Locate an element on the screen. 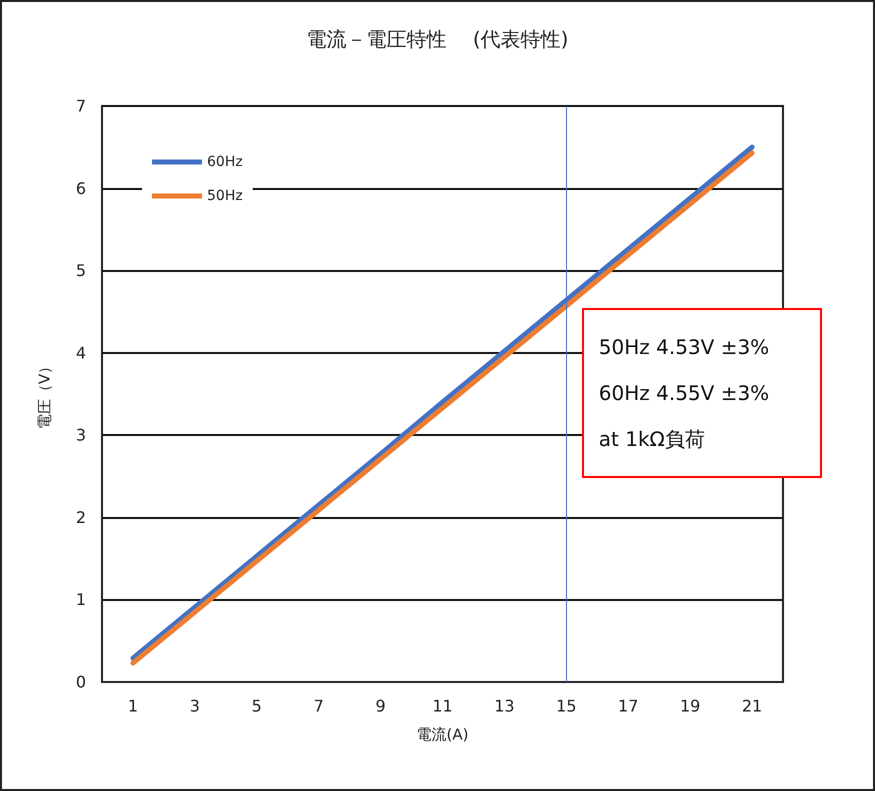 This screenshot has width=875, height=791. note-box: 50Hz 4.53V ±3% 60Hz 4.55V ±3% at 1kΩ負荷 is located at coordinates (702, 393).